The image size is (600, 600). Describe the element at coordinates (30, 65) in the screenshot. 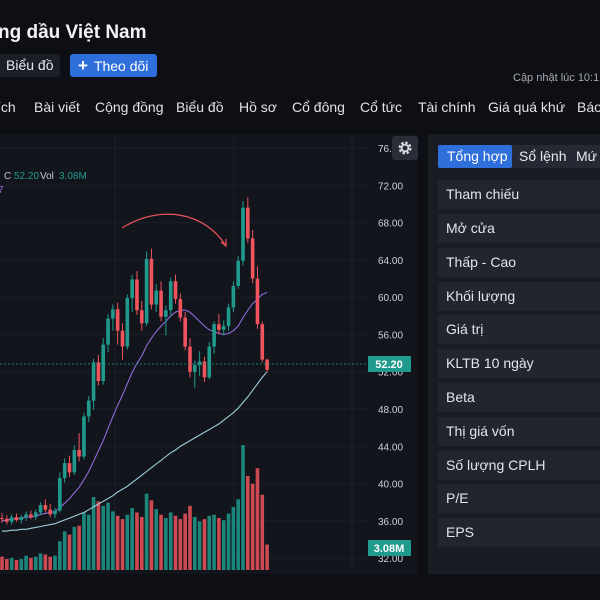

I see `chart-button: Biểu đồ` at that location.